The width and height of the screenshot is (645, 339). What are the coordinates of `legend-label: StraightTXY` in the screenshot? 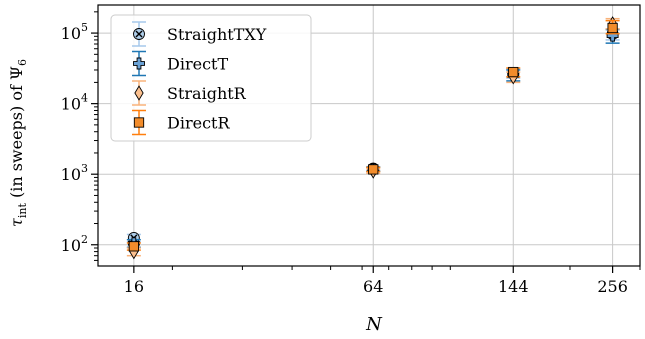 It's located at (217, 34).